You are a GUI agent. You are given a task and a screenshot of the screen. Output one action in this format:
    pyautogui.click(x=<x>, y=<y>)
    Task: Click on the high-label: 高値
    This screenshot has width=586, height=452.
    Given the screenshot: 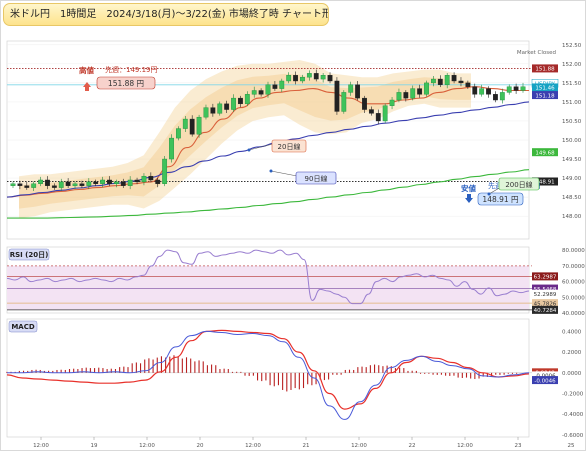 What is the action you would take?
    pyautogui.click(x=86, y=70)
    